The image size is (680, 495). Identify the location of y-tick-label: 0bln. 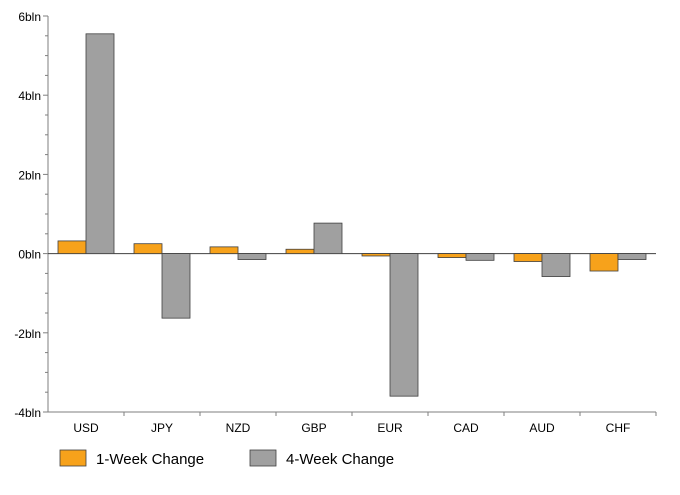
(29, 255).